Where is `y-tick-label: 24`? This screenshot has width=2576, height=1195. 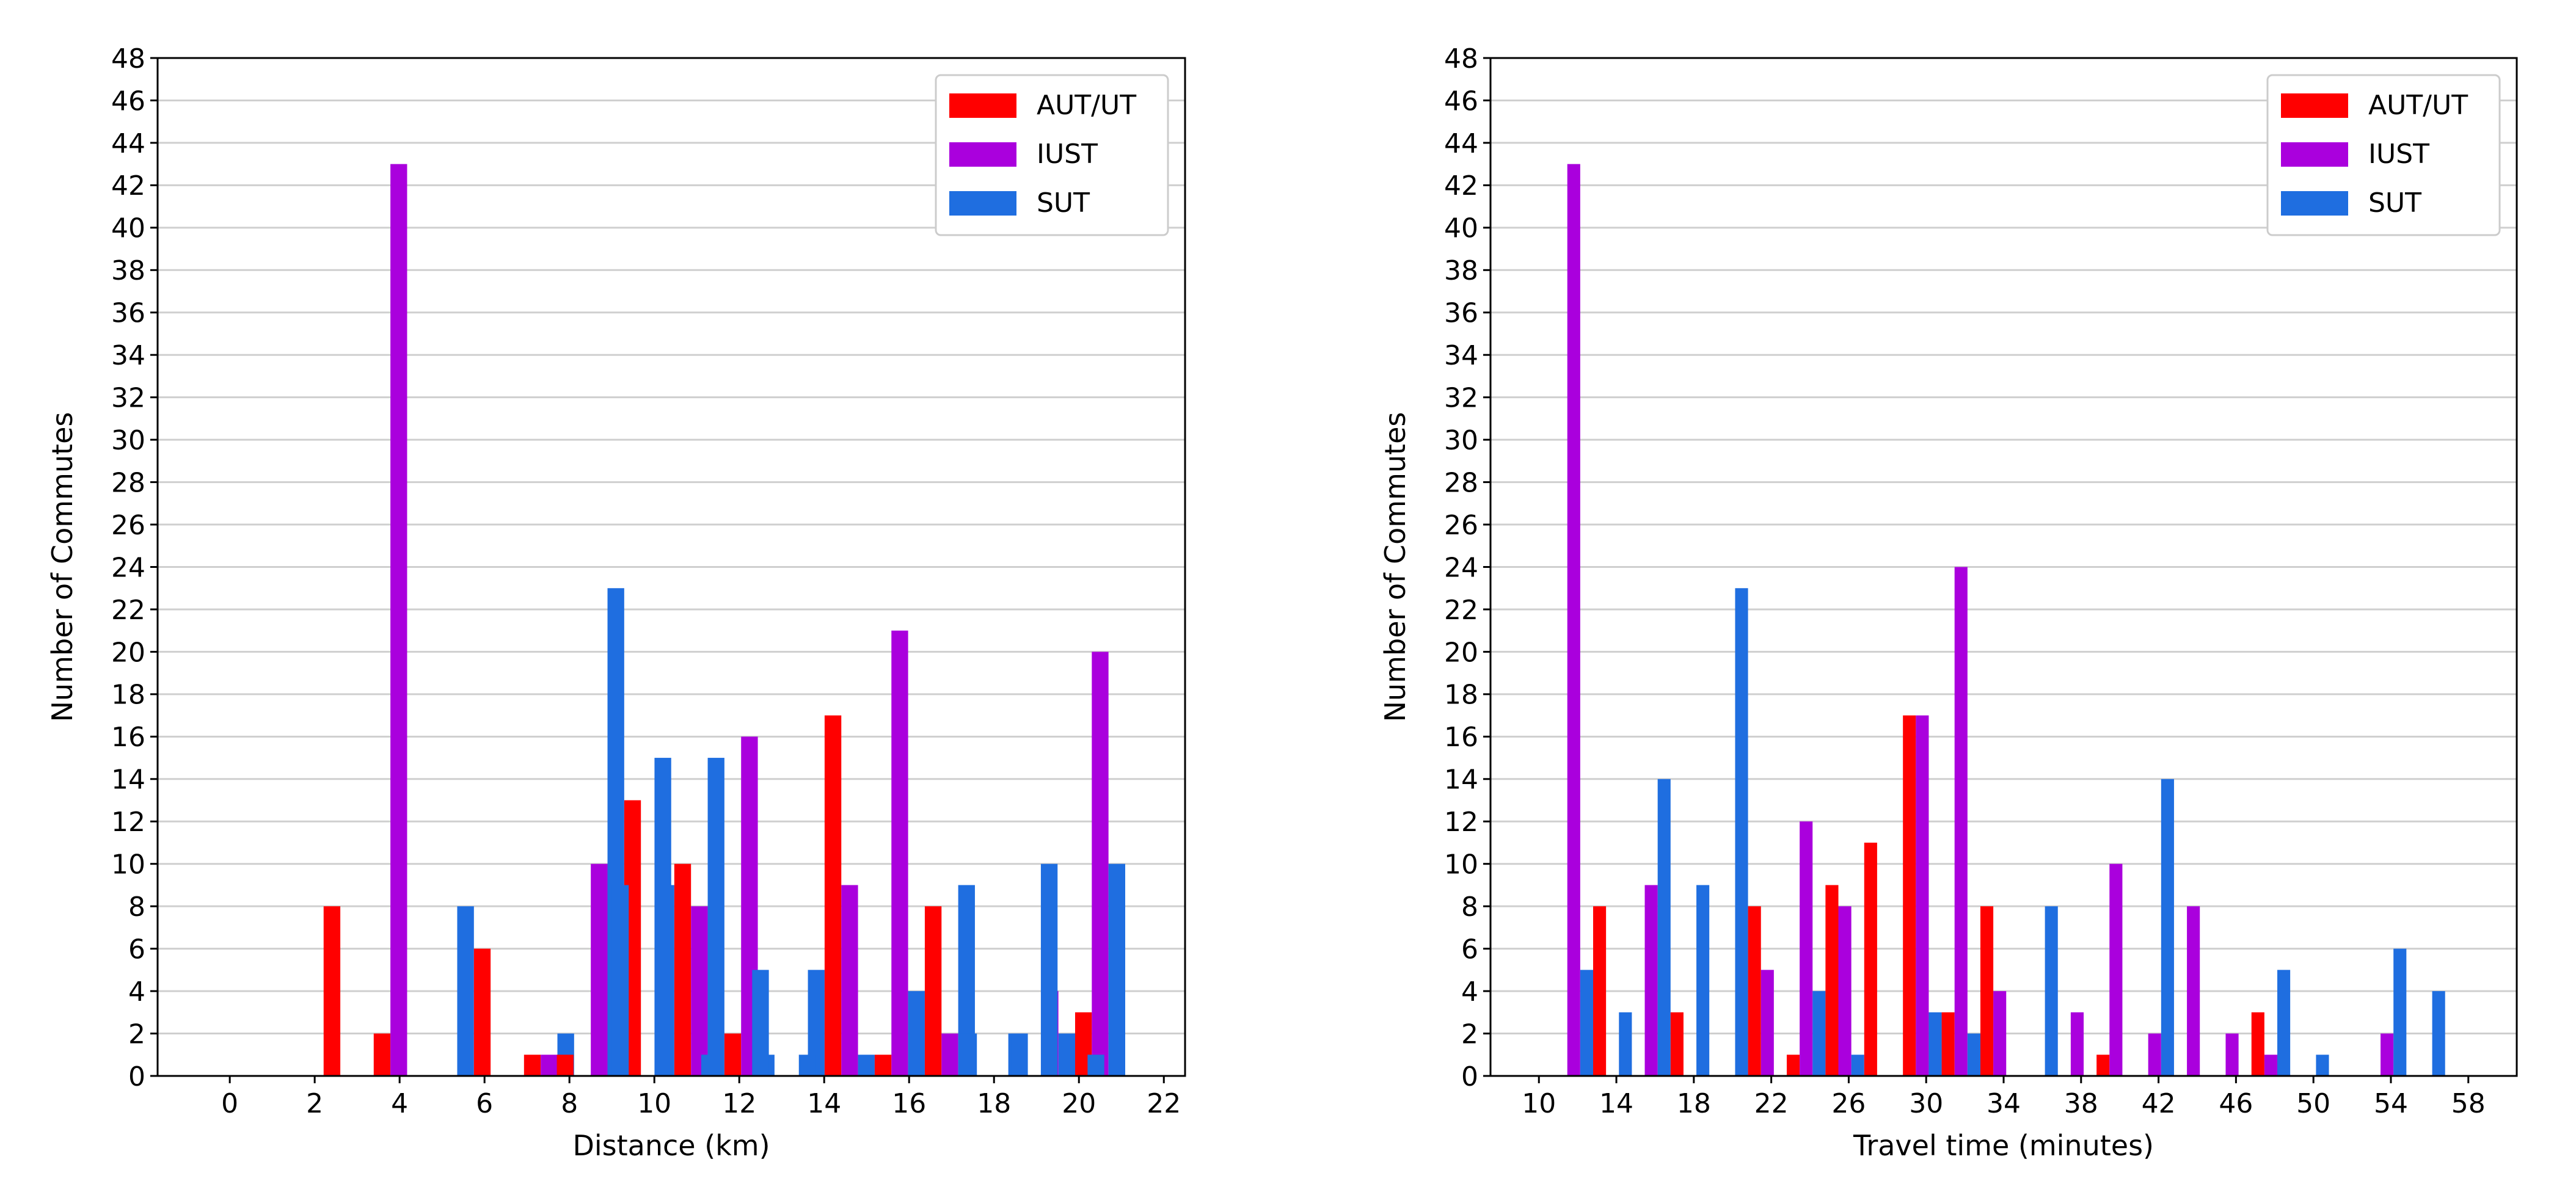
y-tick-label: 24 is located at coordinates (1461, 567).